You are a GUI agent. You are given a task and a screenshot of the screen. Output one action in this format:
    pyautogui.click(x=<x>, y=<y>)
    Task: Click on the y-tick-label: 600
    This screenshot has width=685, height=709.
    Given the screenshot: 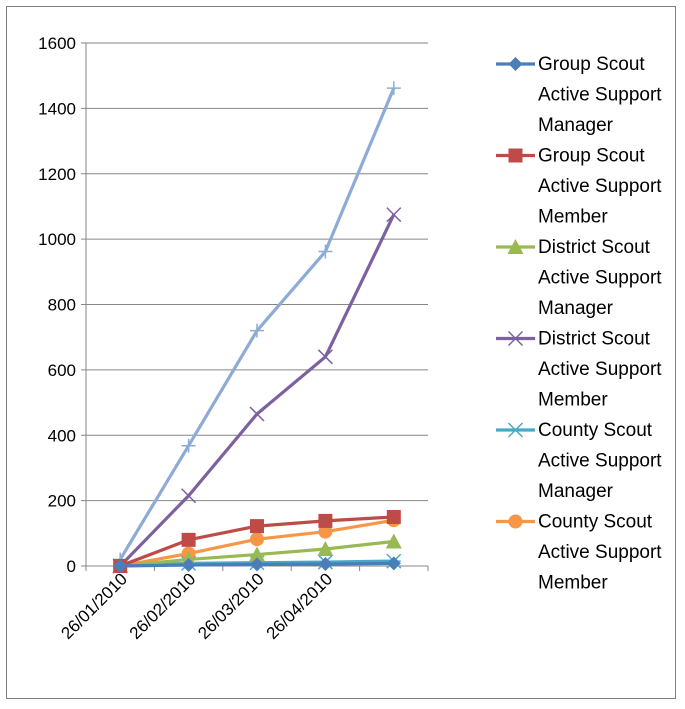 What is the action you would take?
    pyautogui.click(x=62, y=370)
    